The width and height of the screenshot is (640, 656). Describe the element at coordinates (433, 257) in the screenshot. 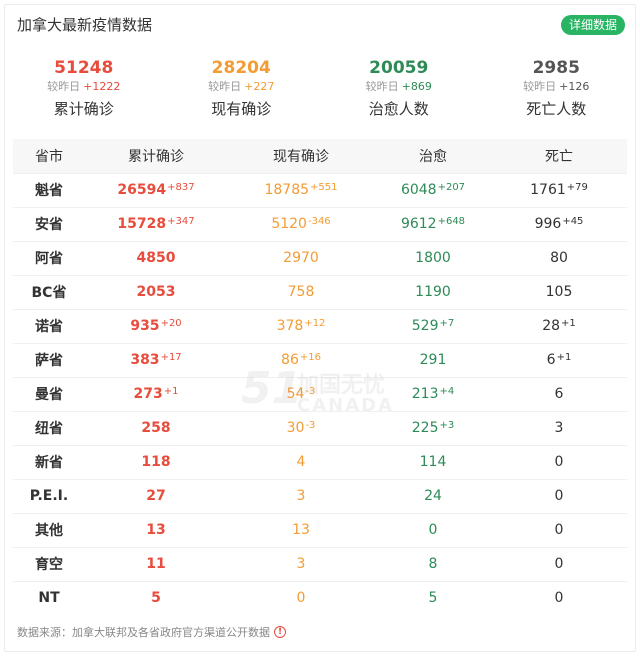

I see `cell-recovered: 1800` at that location.